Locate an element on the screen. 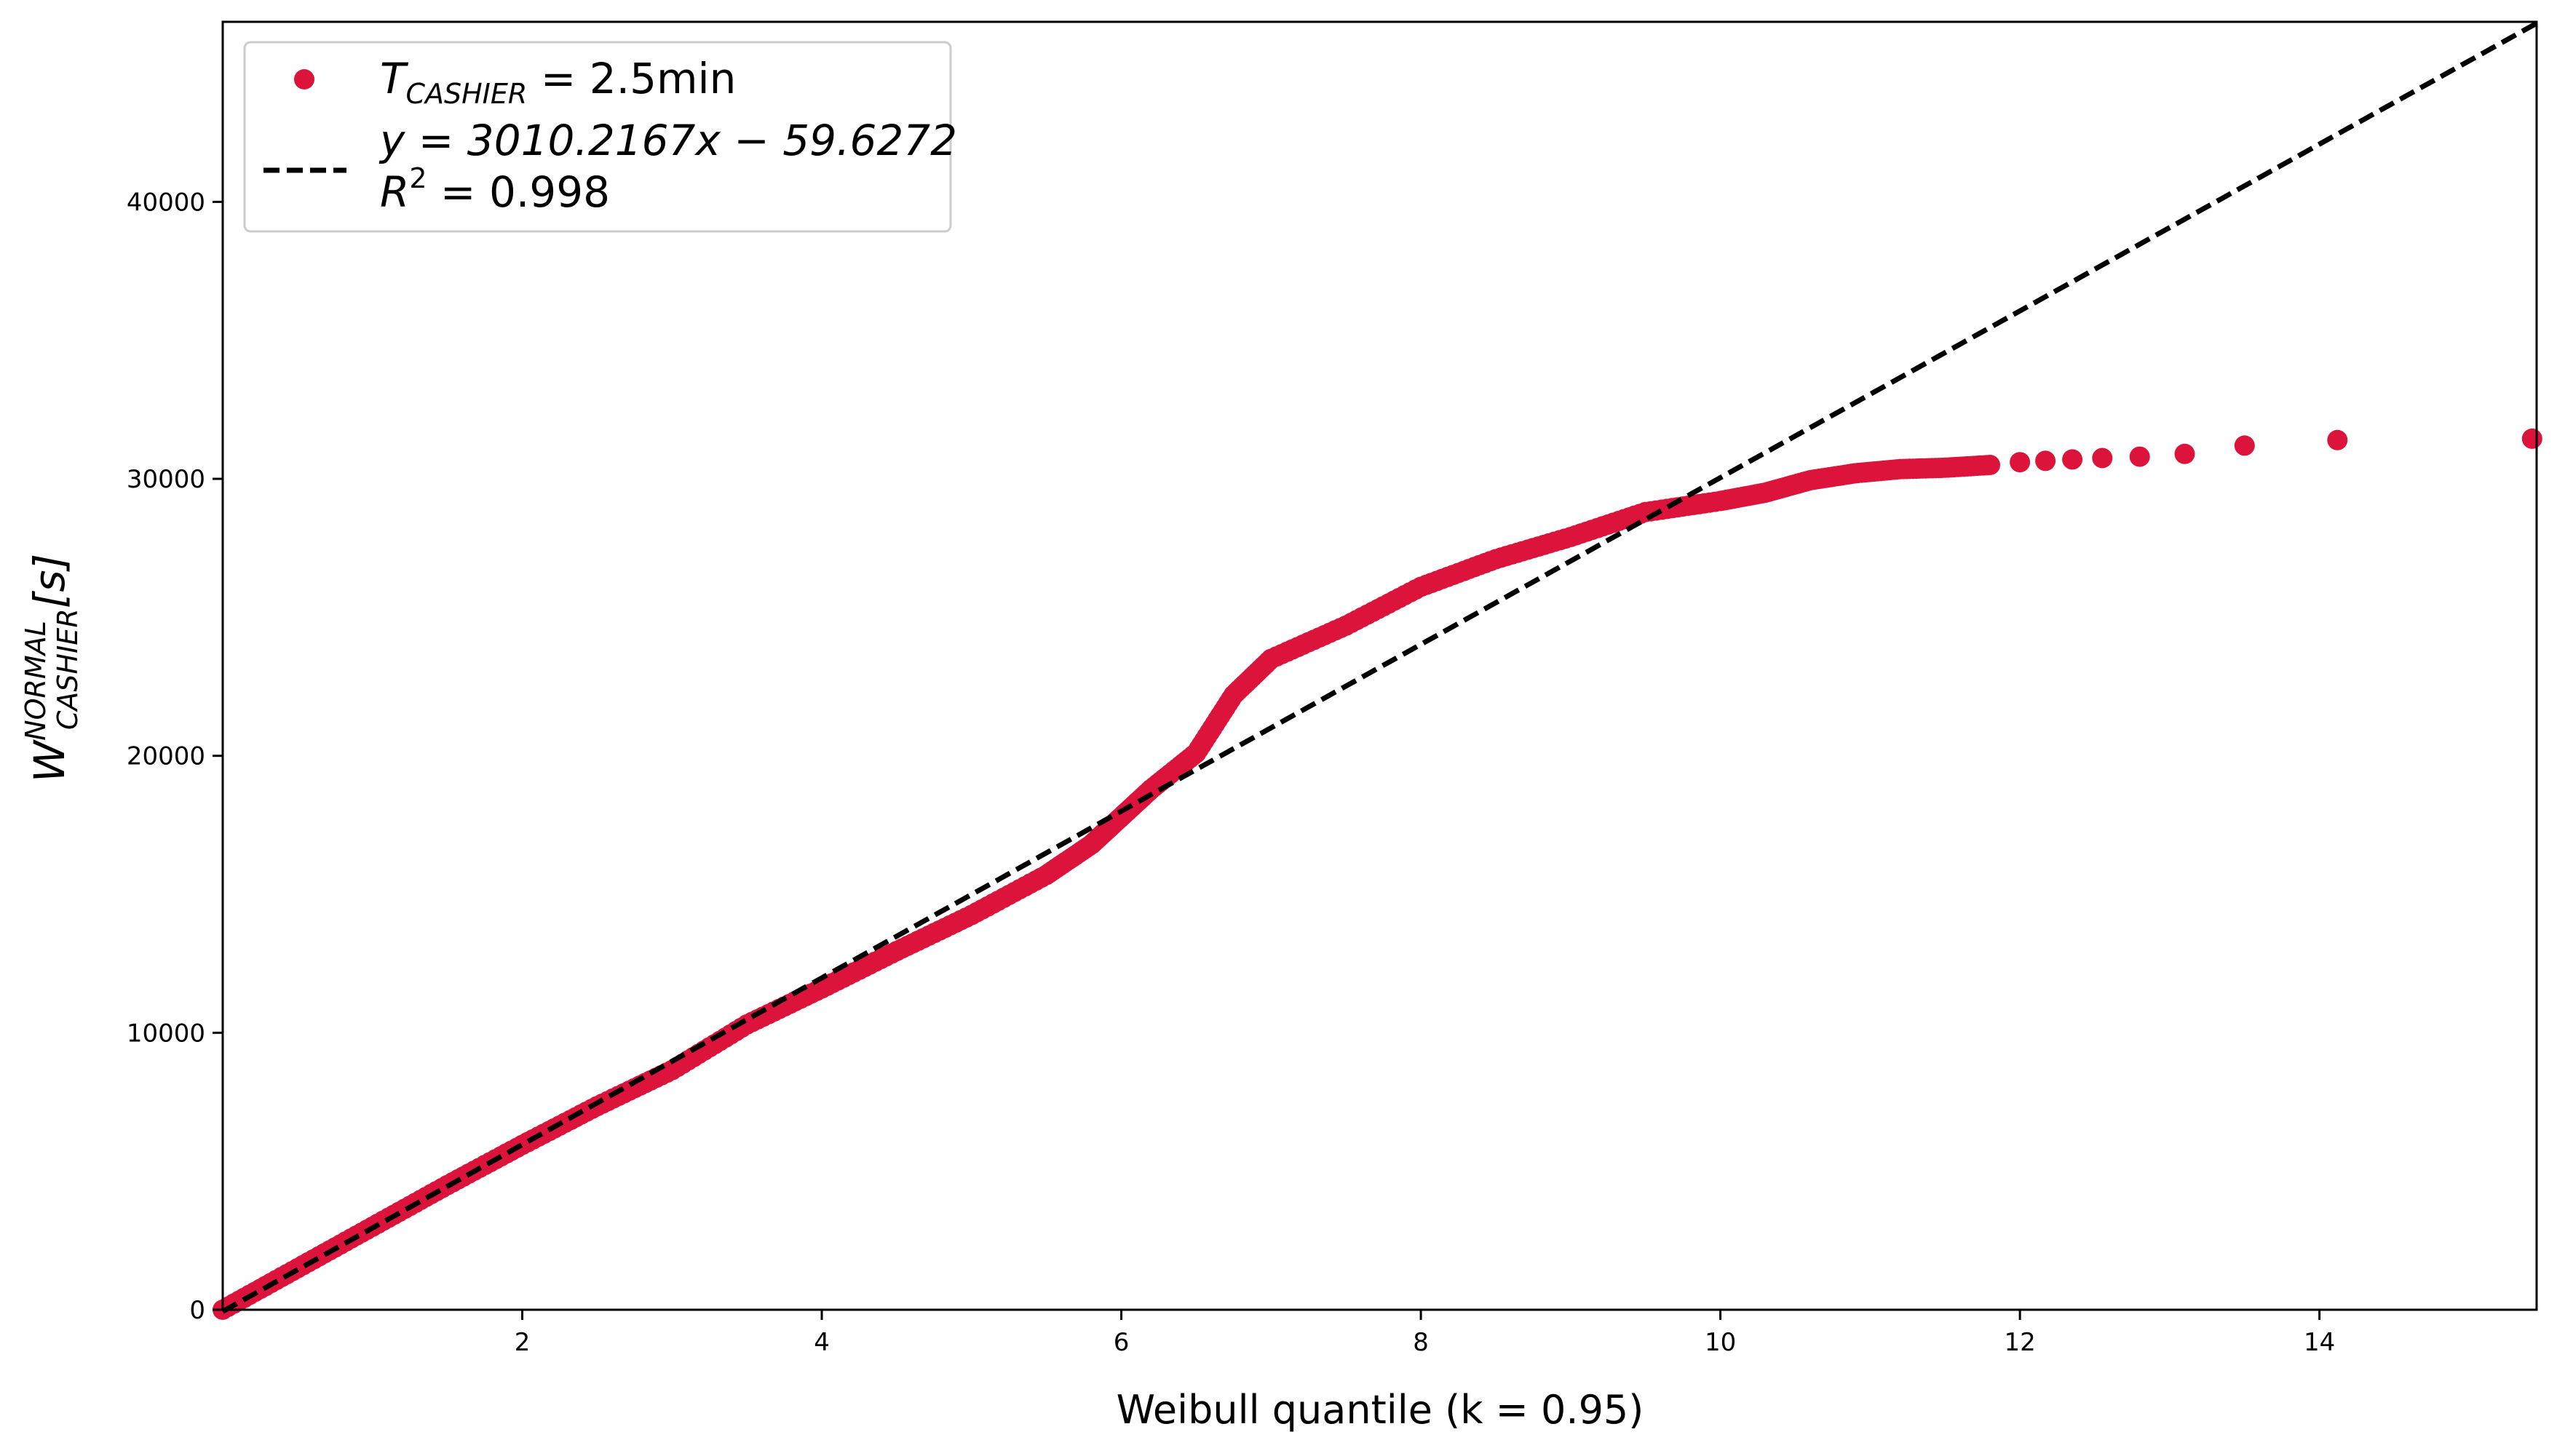 The image size is (2557, 1456). y-tick-label: 20000 is located at coordinates (166, 756).